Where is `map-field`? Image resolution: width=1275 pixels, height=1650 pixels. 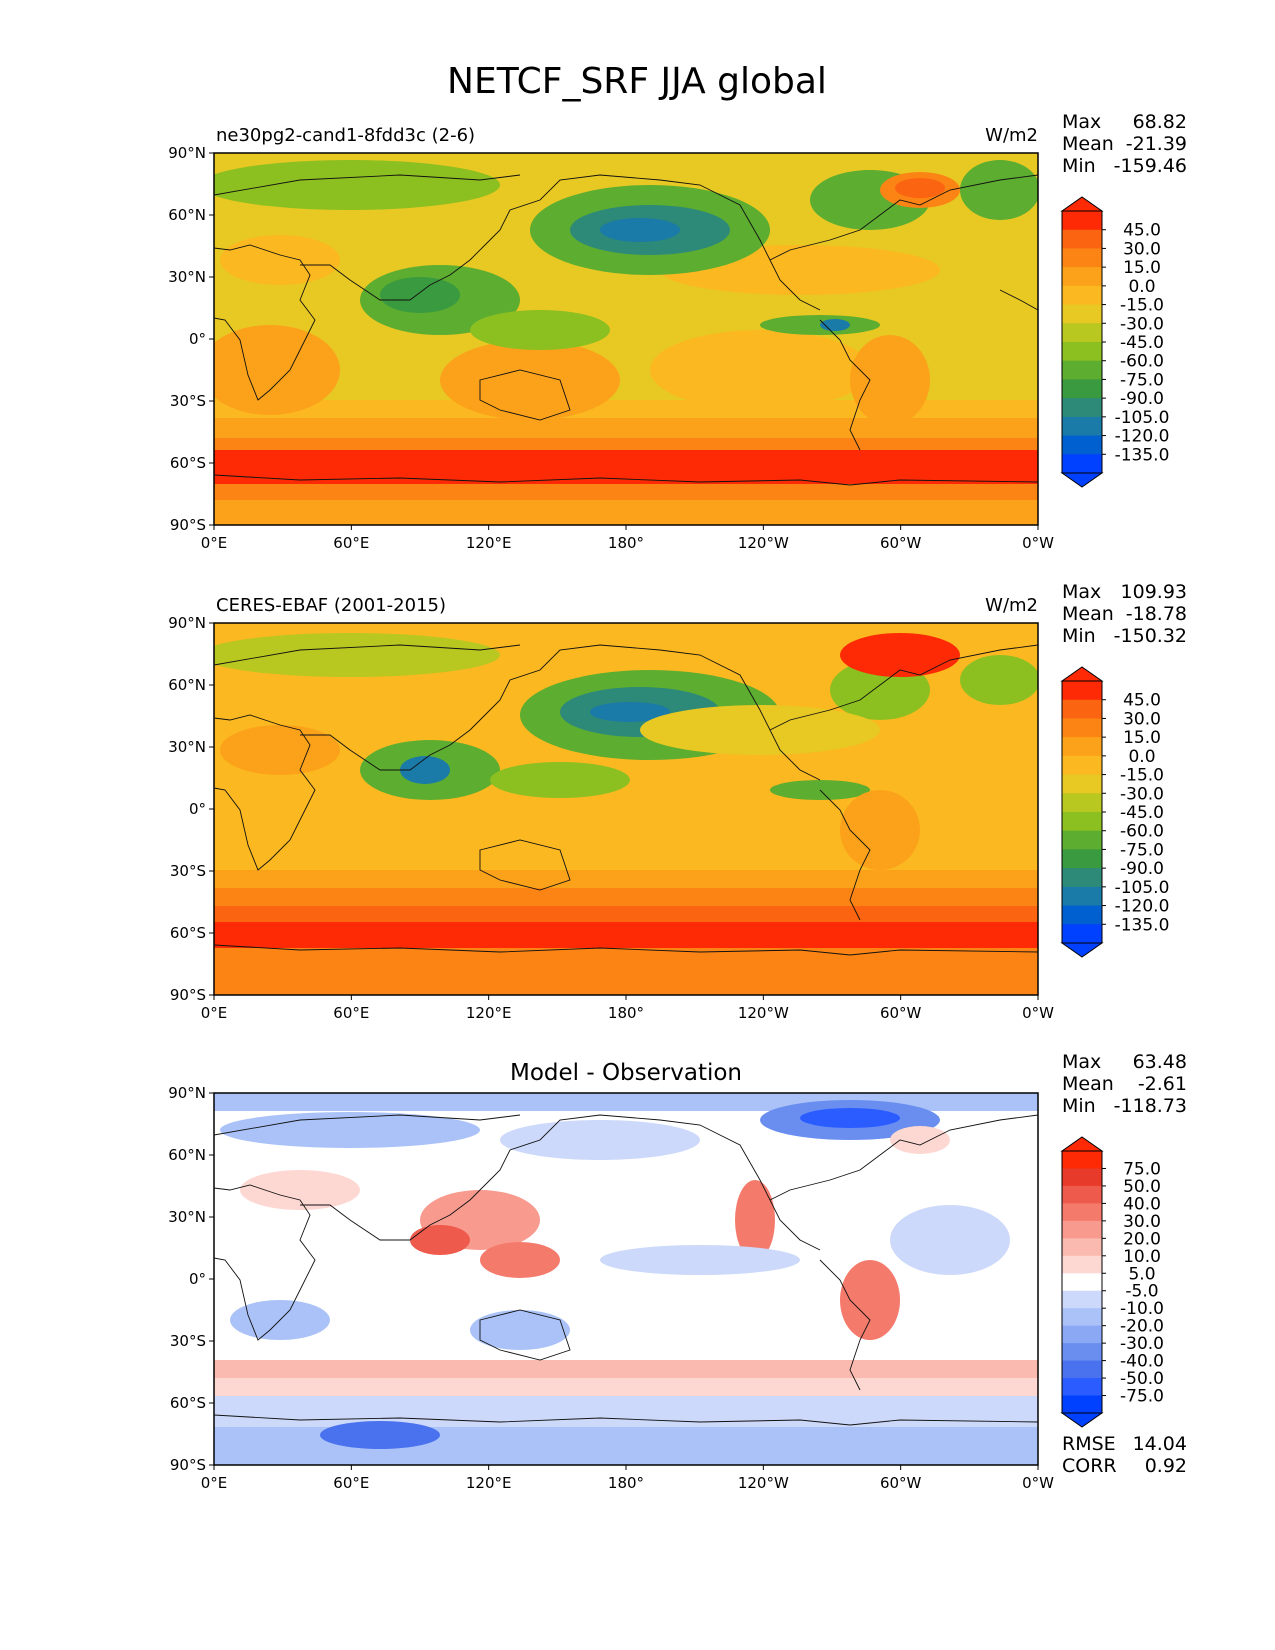 map-field is located at coordinates (626, 1279).